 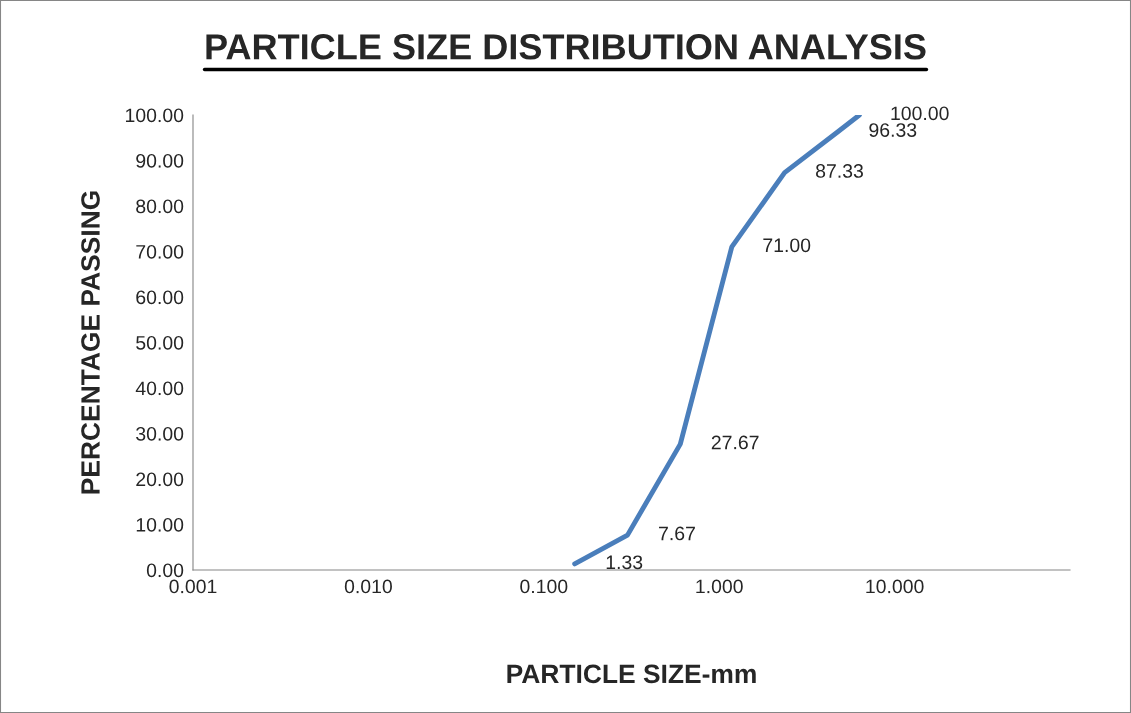 I want to click on data-label: 71.00, so click(x=787, y=245).